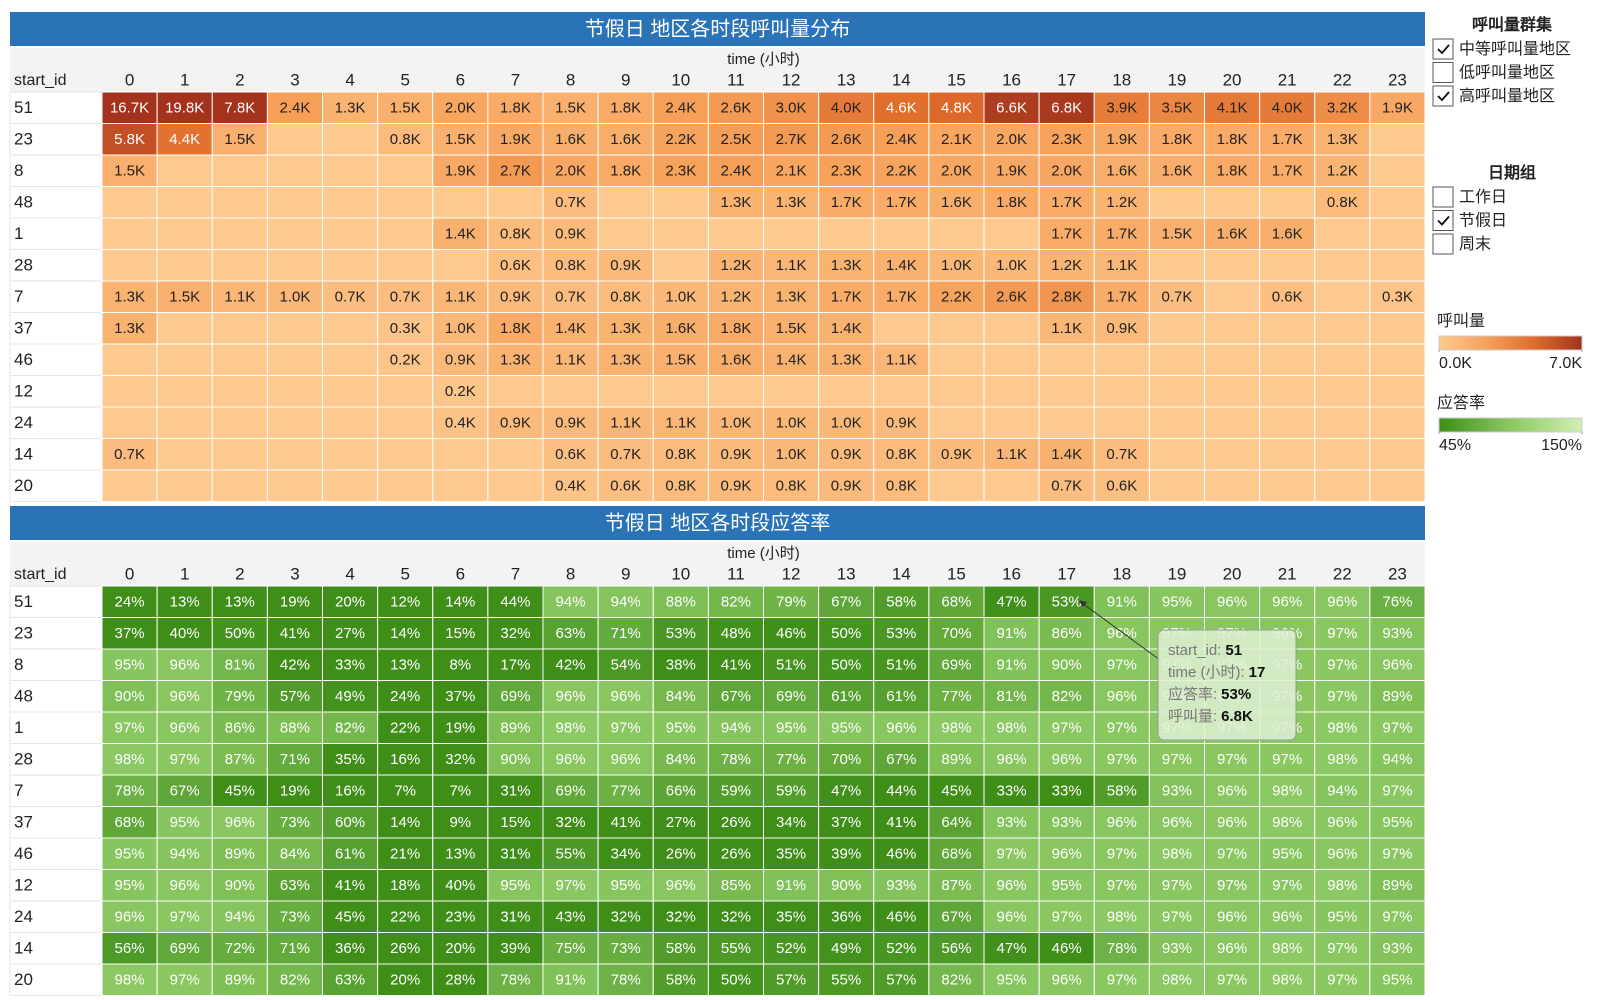  What do you see at coordinates (129, 171) in the screenshot?
I see `cell-label: 1.5K` at bounding box center [129, 171].